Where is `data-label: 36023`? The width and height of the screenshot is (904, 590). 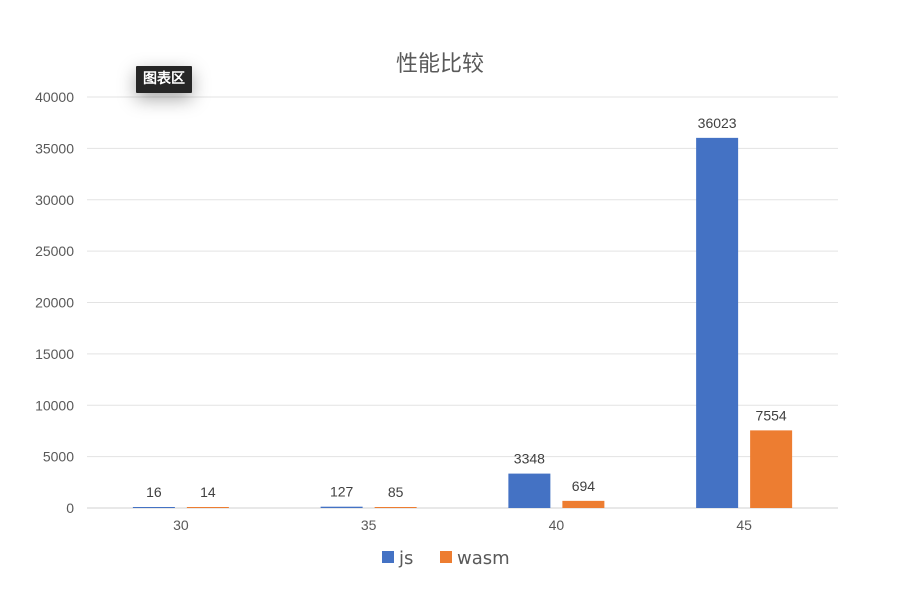
data-label: 36023 is located at coordinates (717, 123).